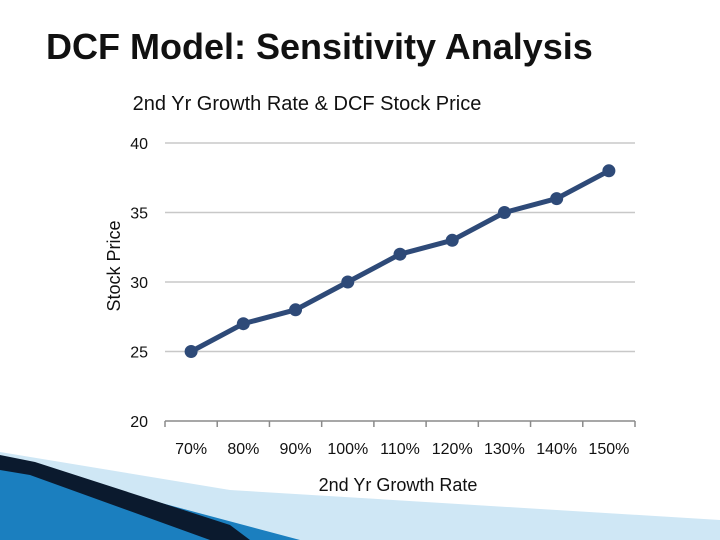  Describe the element at coordinates (556, 449) in the screenshot. I see `x-tick-label: 140%` at that location.